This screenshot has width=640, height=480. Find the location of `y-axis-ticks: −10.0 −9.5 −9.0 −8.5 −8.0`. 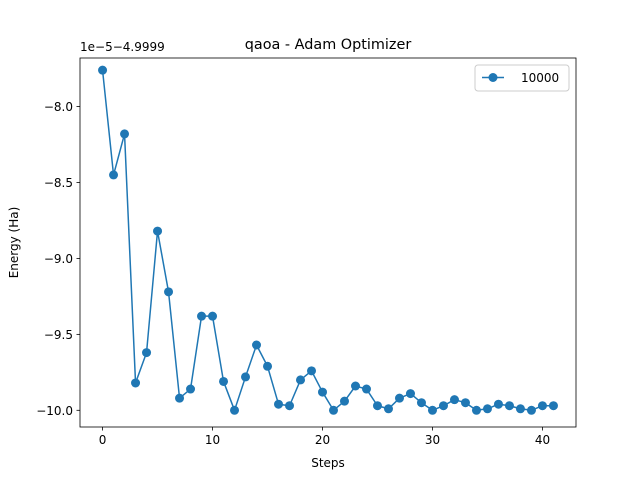

y-axis-ticks: −10.0 −9.5 −9.0 −8.5 −8.0 is located at coordinates (58, 259).